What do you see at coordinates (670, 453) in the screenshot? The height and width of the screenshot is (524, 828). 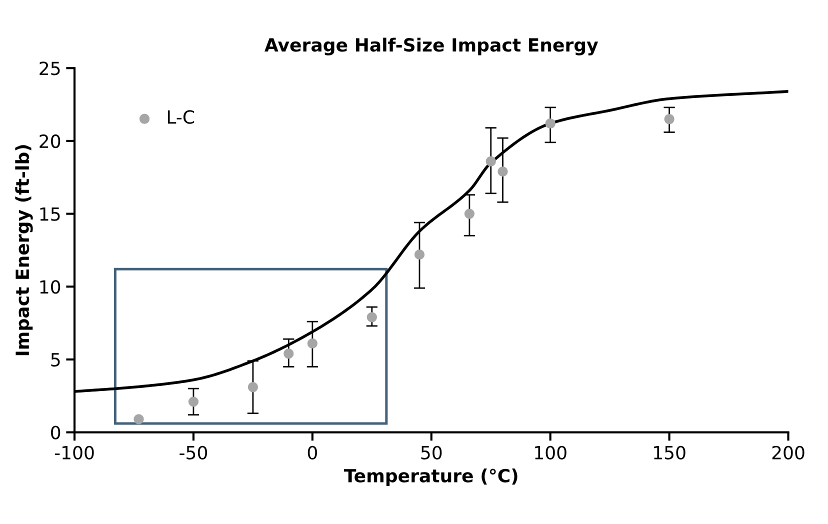 I see `x-tick-label: 150` at bounding box center [670, 453].